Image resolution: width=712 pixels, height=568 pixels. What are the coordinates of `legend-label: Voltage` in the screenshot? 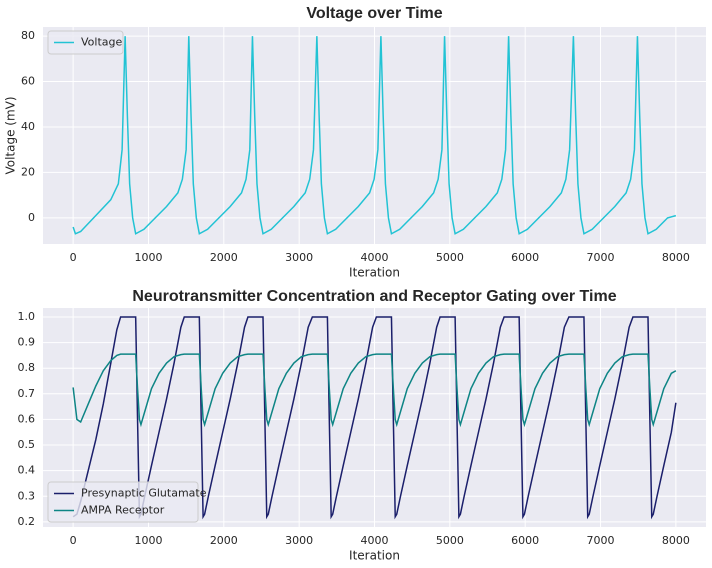 It's located at (101, 42).